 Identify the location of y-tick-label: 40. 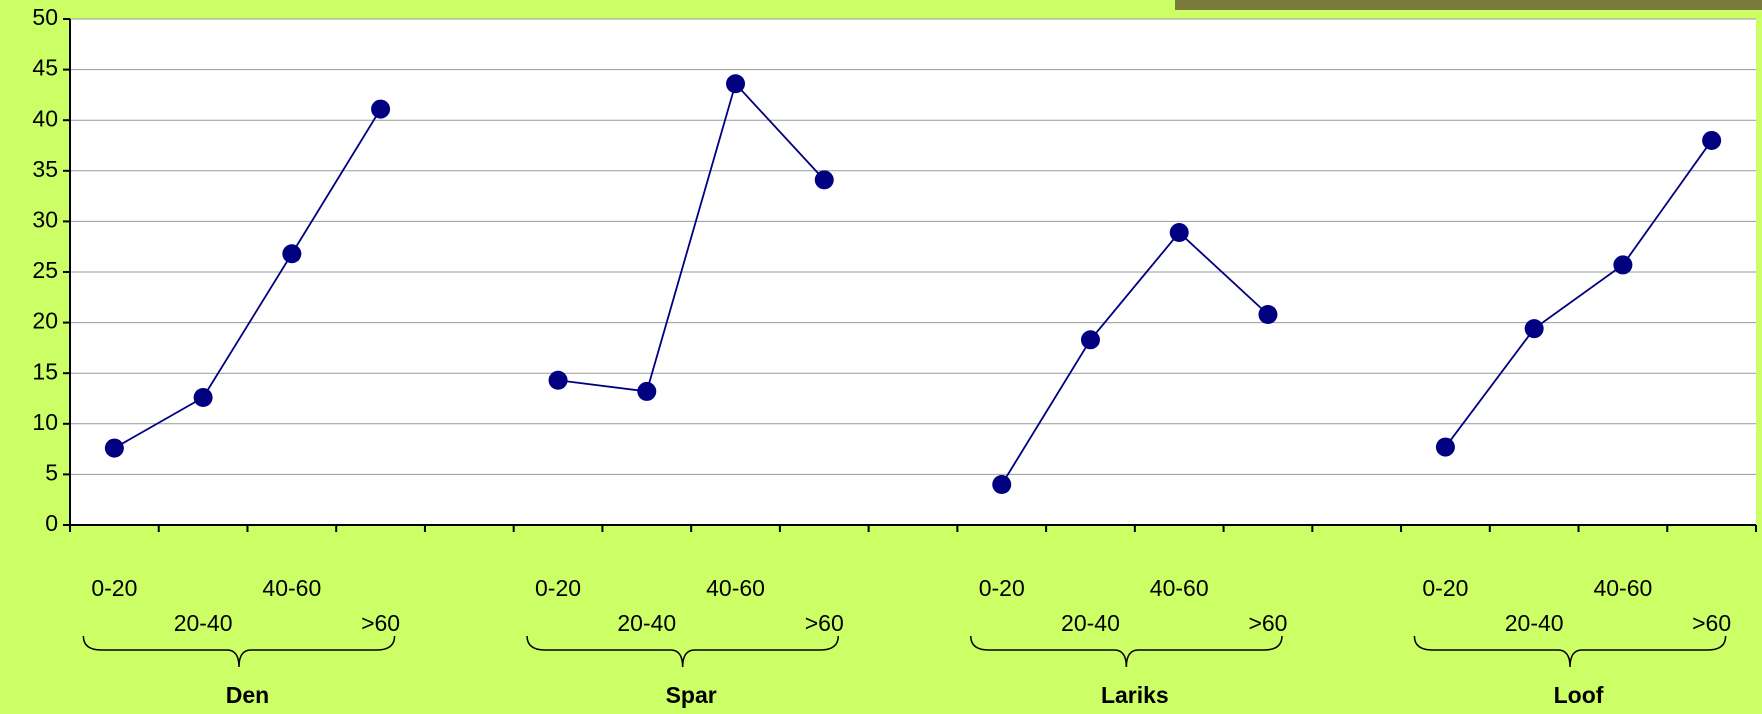
(45, 118).